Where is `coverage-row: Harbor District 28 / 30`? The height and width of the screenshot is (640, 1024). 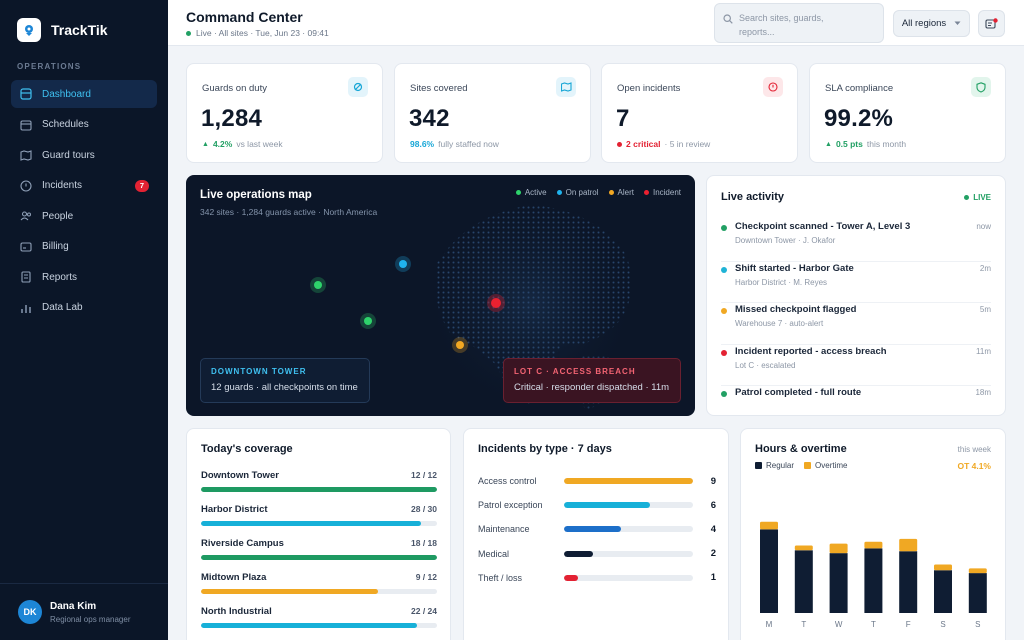 coverage-row: Harbor District 28 / 30 is located at coordinates (319, 521).